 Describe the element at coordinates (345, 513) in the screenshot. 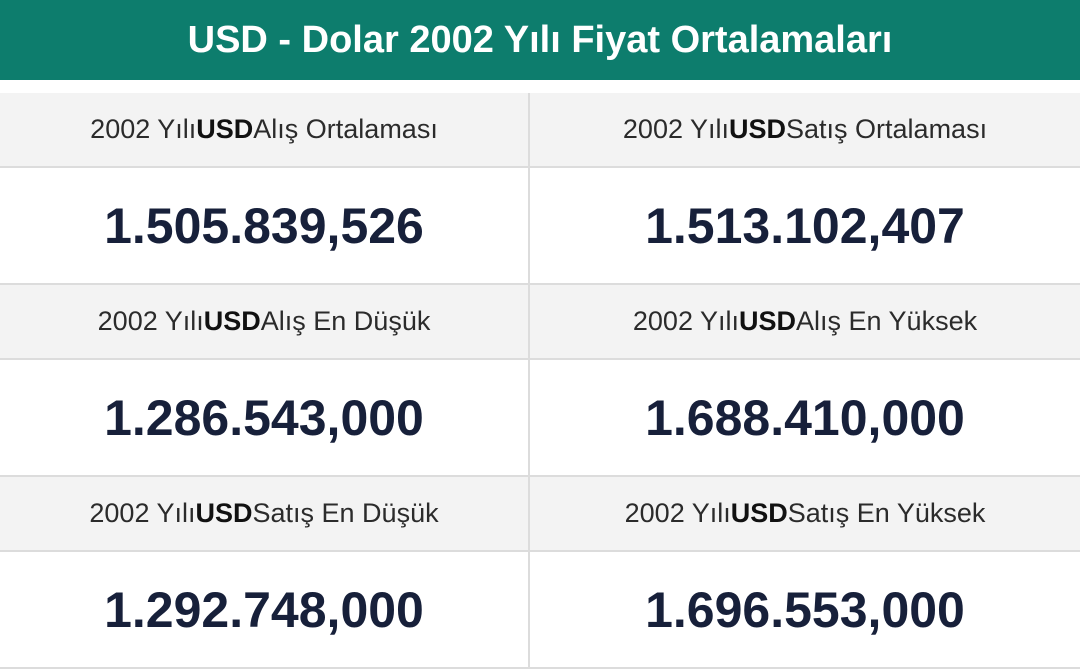

I see `label-suffix: Satış En Düşük` at that location.